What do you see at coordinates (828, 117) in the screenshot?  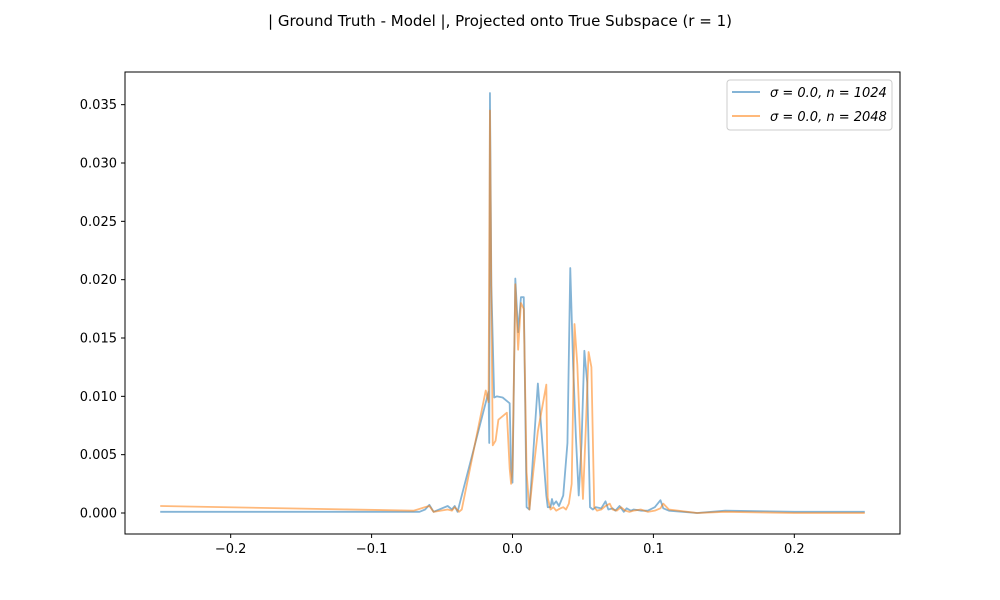 I see `legend-label-n2048: σ = 0.0, n = 2048` at bounding box center [828, 117].